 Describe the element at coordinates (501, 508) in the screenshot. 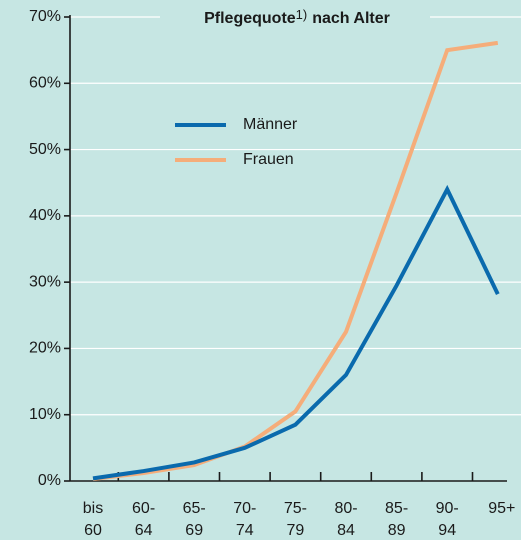

I see `x-tick-label: 95+` at that location.